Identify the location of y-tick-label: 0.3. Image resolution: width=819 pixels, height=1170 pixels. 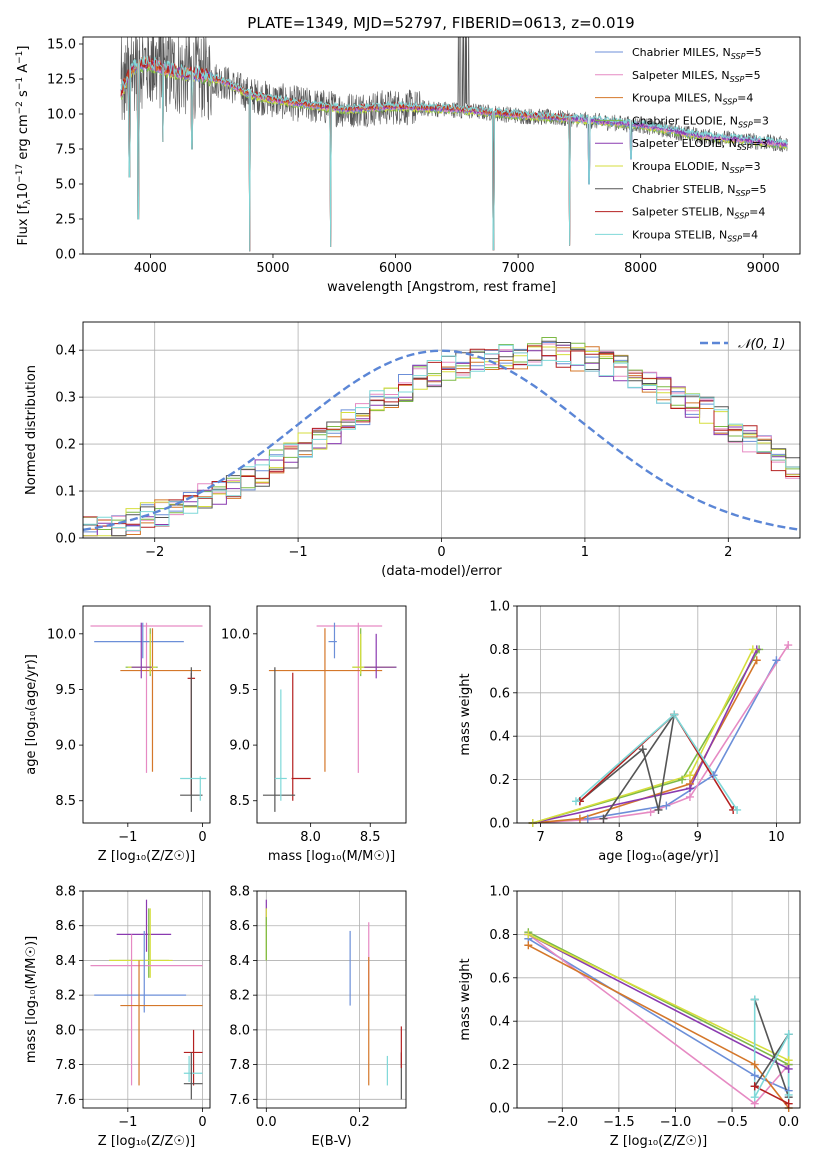
(65, 398).